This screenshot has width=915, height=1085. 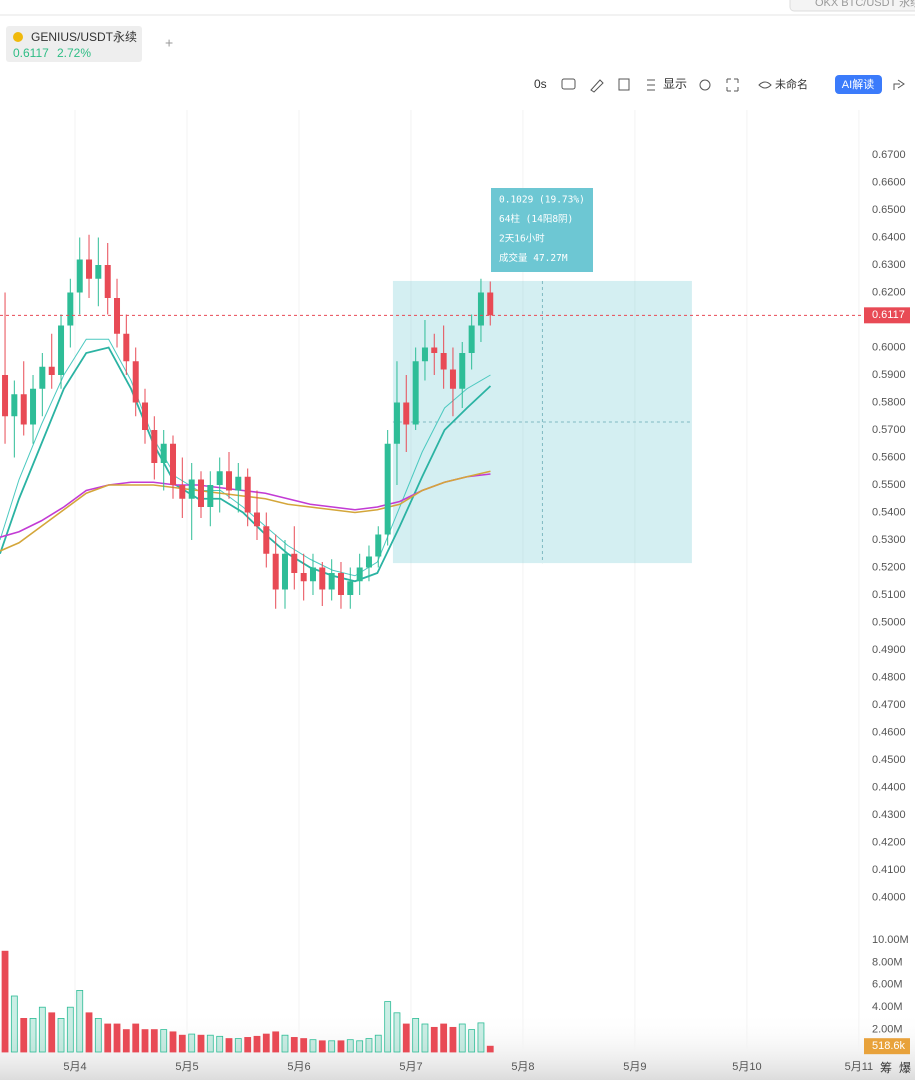 What do you see at coordinates (298, 1067) in the screenshot?
I see `x-tick-label: 5月6` at bounding box center [298, 1067].